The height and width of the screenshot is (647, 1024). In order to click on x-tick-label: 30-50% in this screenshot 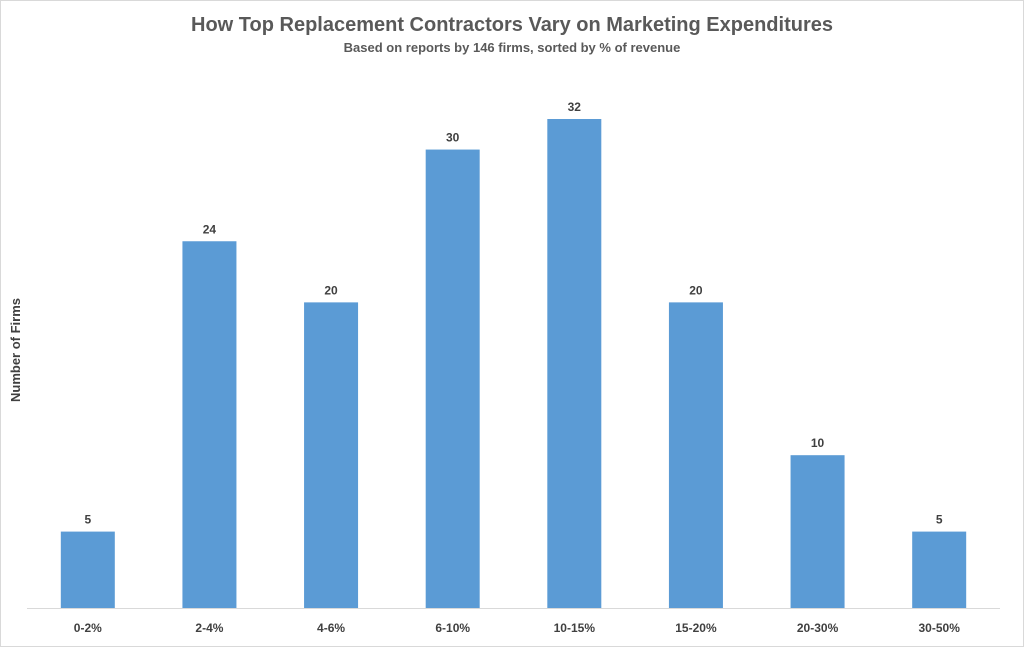, I will do `click(940, 628)`.